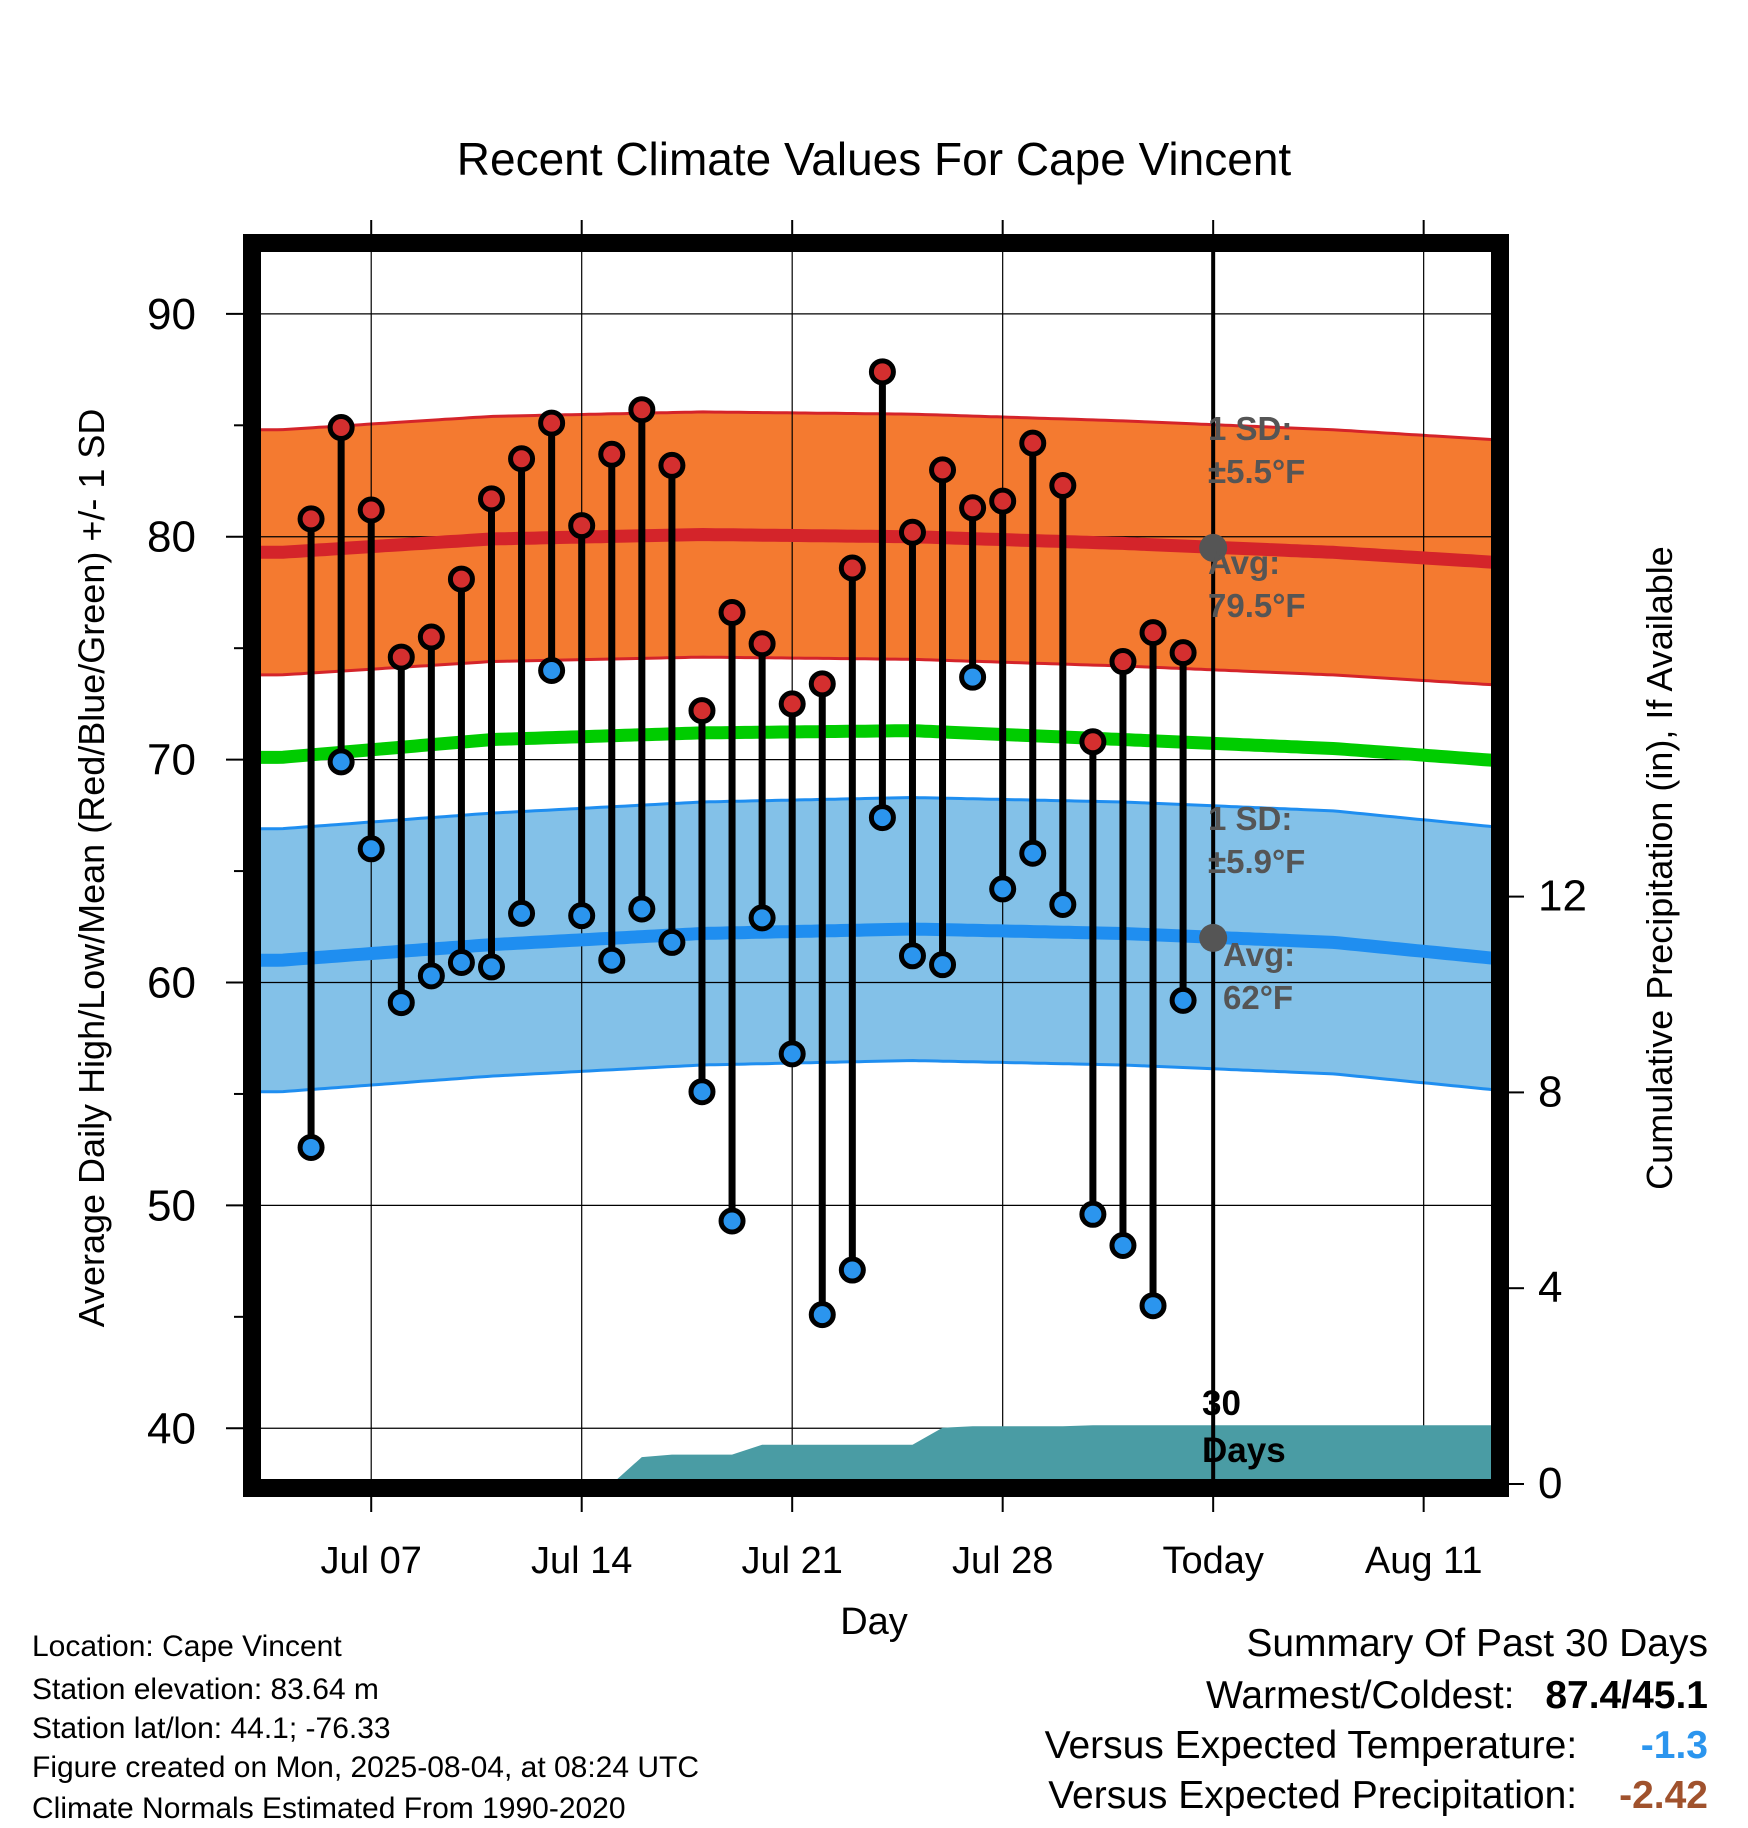 Image resolution: width=1748 pixels, height=1828 pixels. Describe the element at coordinates (1258, 997) in the screenshot. I see `low-avg-value: 62°F` at that location.